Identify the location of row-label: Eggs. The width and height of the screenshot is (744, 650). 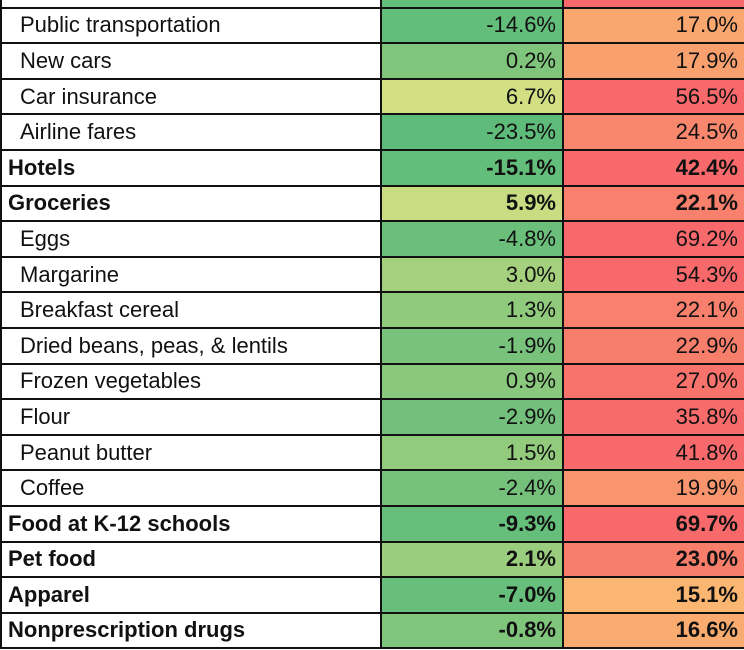
(191, 239).